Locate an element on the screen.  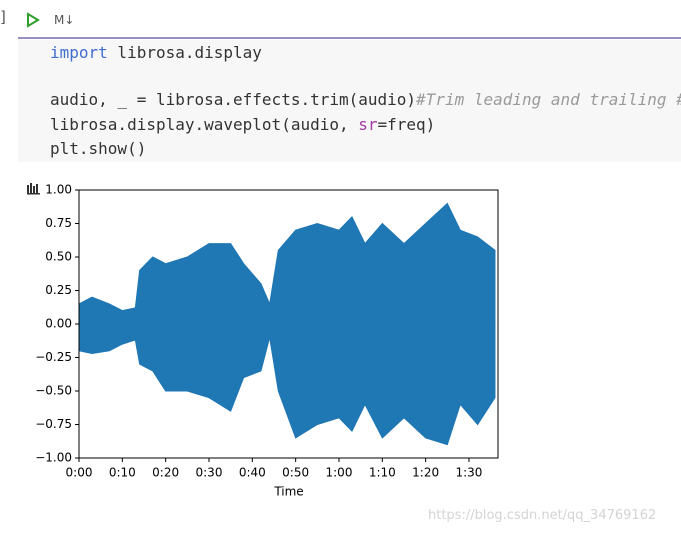
x-tick-label: 1:10 is located at coordinates (382, 473).